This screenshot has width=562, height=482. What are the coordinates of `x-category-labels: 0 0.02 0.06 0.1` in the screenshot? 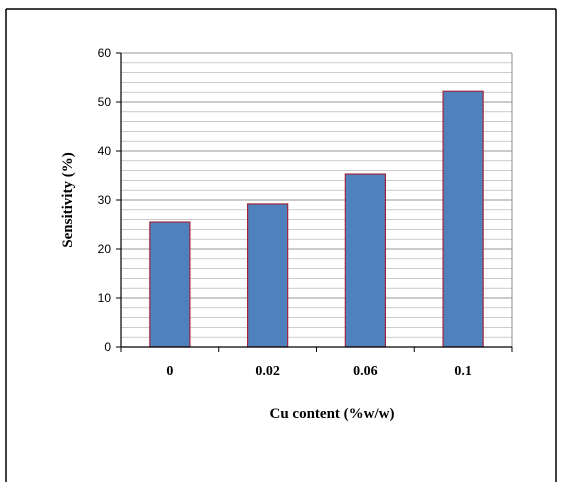 It's located at (319, 371).